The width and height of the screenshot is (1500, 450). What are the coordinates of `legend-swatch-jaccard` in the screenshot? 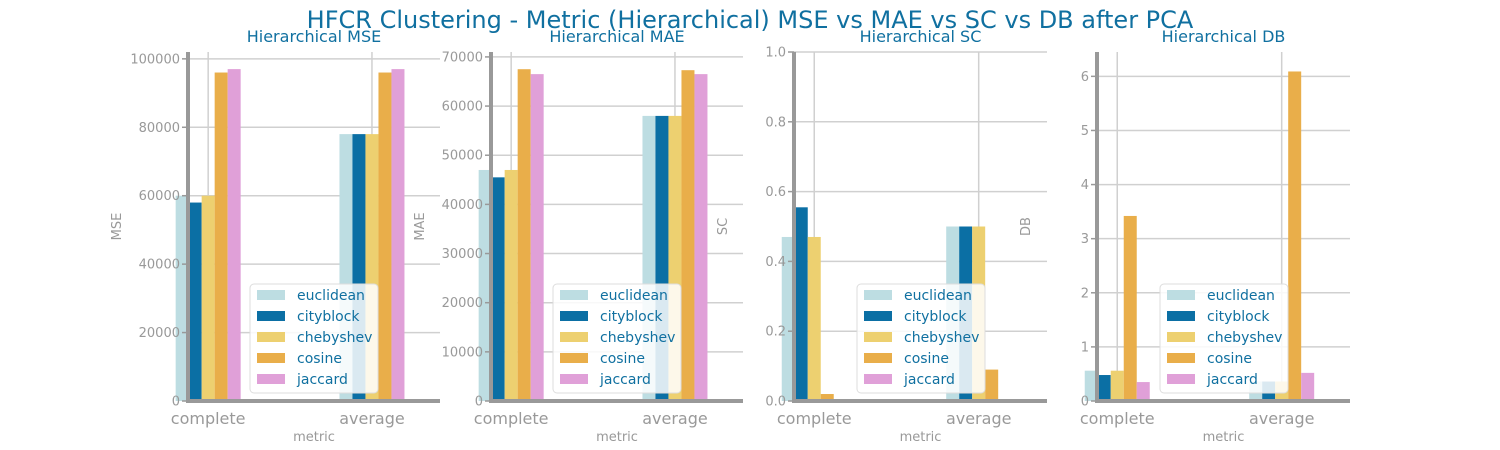 It's located at (878, 379).